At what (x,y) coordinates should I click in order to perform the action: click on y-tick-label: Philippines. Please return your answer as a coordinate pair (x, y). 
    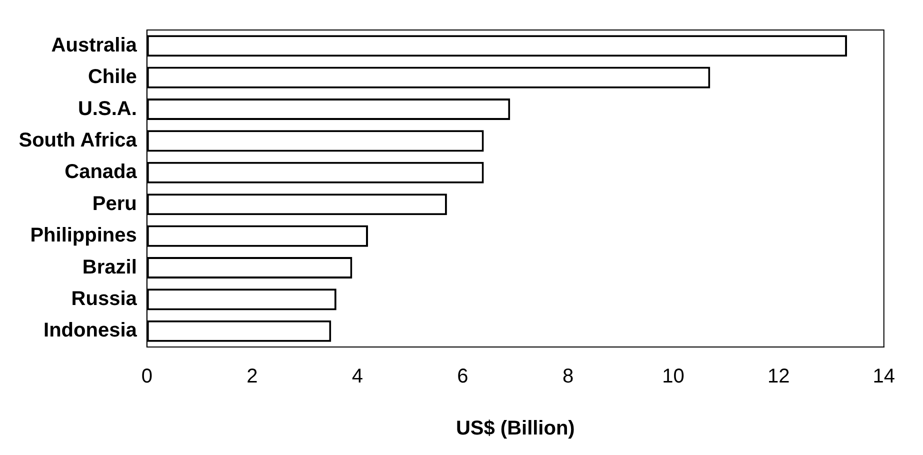
    Looking at the image, I should click on (83, 235).